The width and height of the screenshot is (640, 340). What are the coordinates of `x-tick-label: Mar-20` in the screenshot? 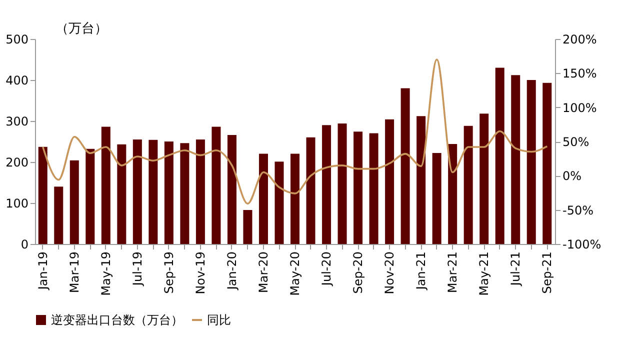 It's located at (263, 272).